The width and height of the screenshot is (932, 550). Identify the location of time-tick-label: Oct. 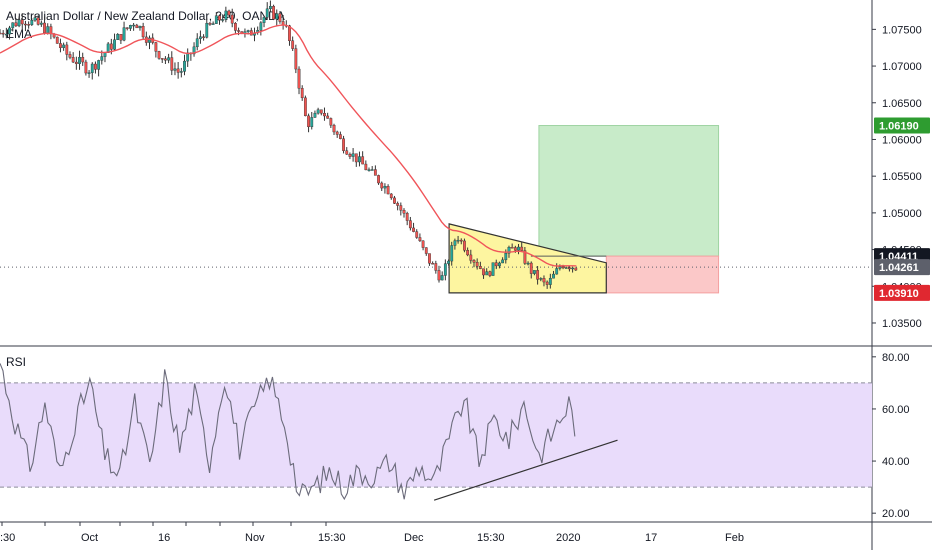
(89, 538).